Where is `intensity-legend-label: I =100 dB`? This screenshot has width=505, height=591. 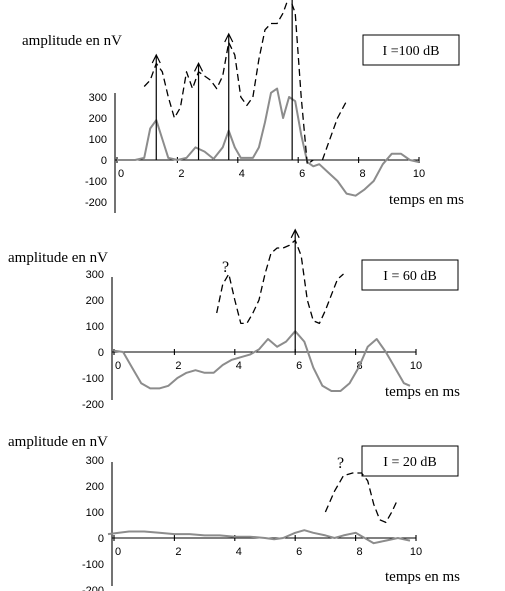
intensity-legend-label: I =100 dB is located at coordinates (411, 51).